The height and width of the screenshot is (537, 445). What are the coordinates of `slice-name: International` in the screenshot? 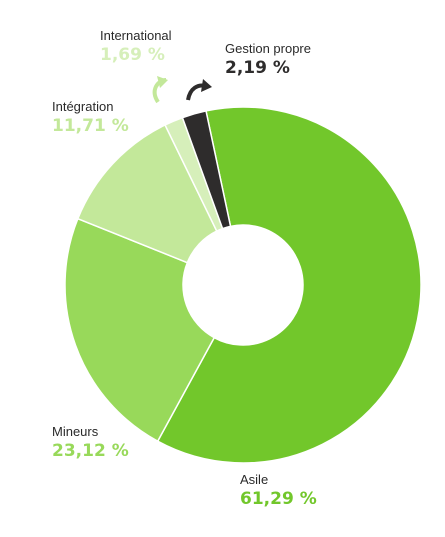 It's located at (136, 35).